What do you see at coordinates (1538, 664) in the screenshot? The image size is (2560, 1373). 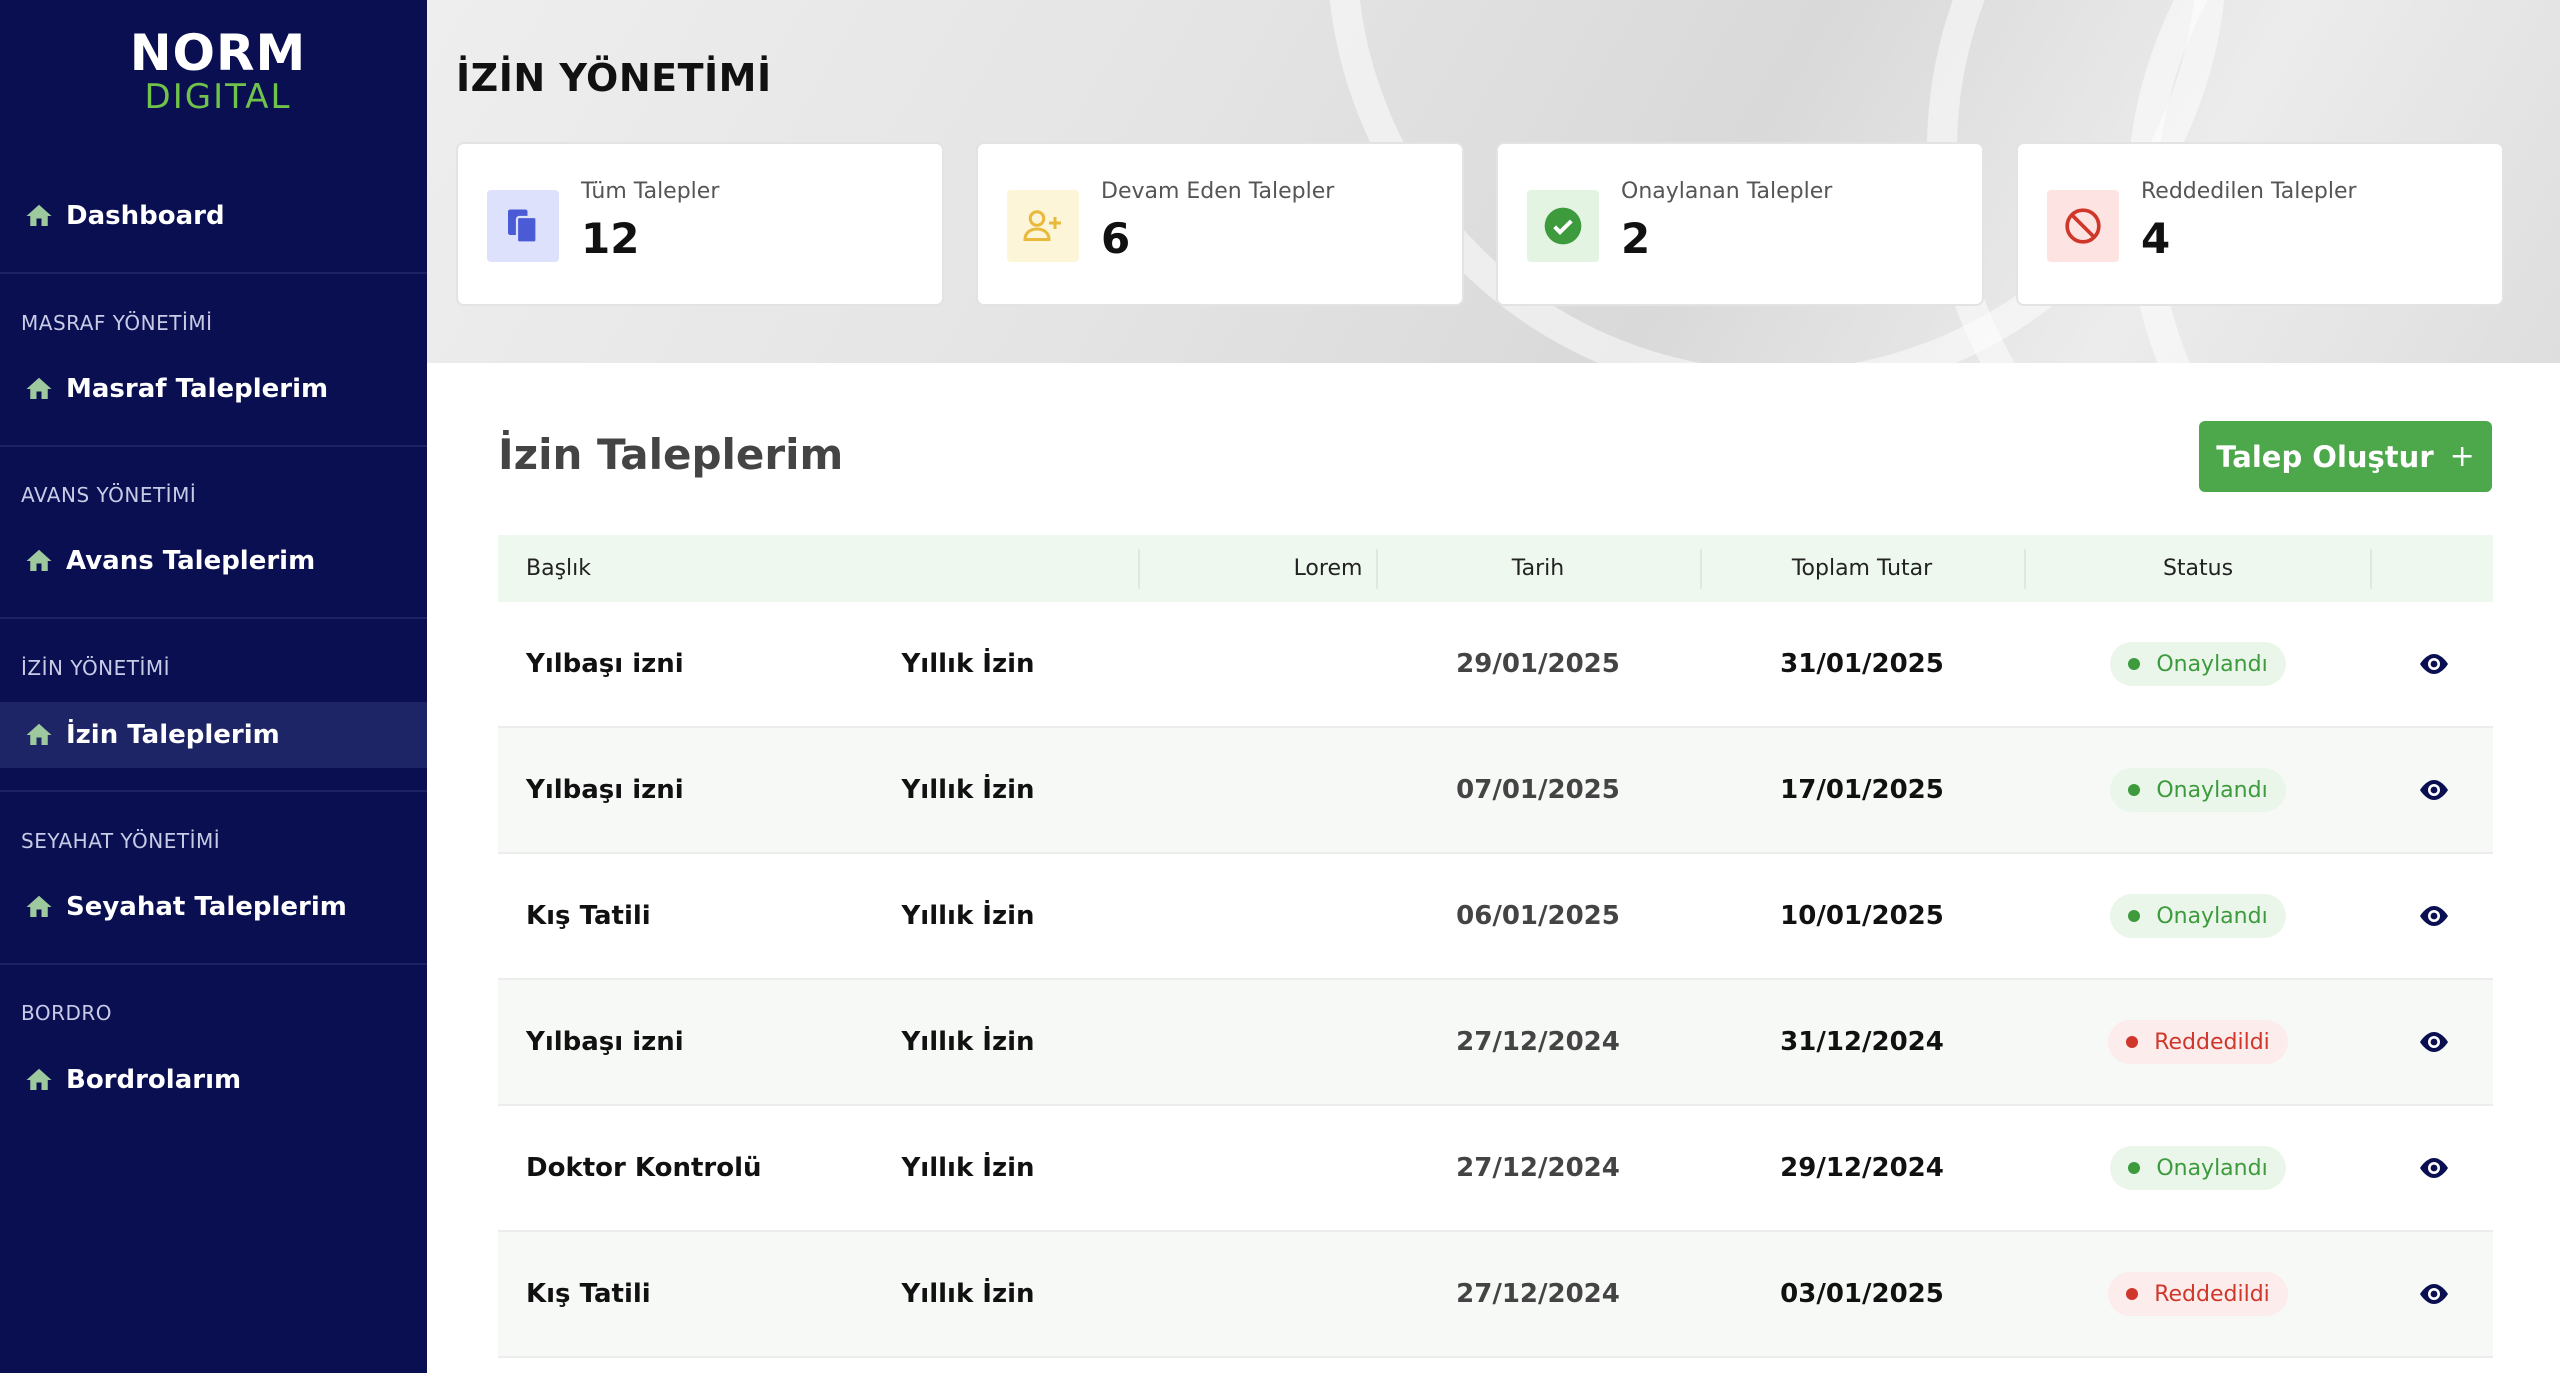 I see `cell-date: 29/01/2025` at bounding box center [1538, 664].